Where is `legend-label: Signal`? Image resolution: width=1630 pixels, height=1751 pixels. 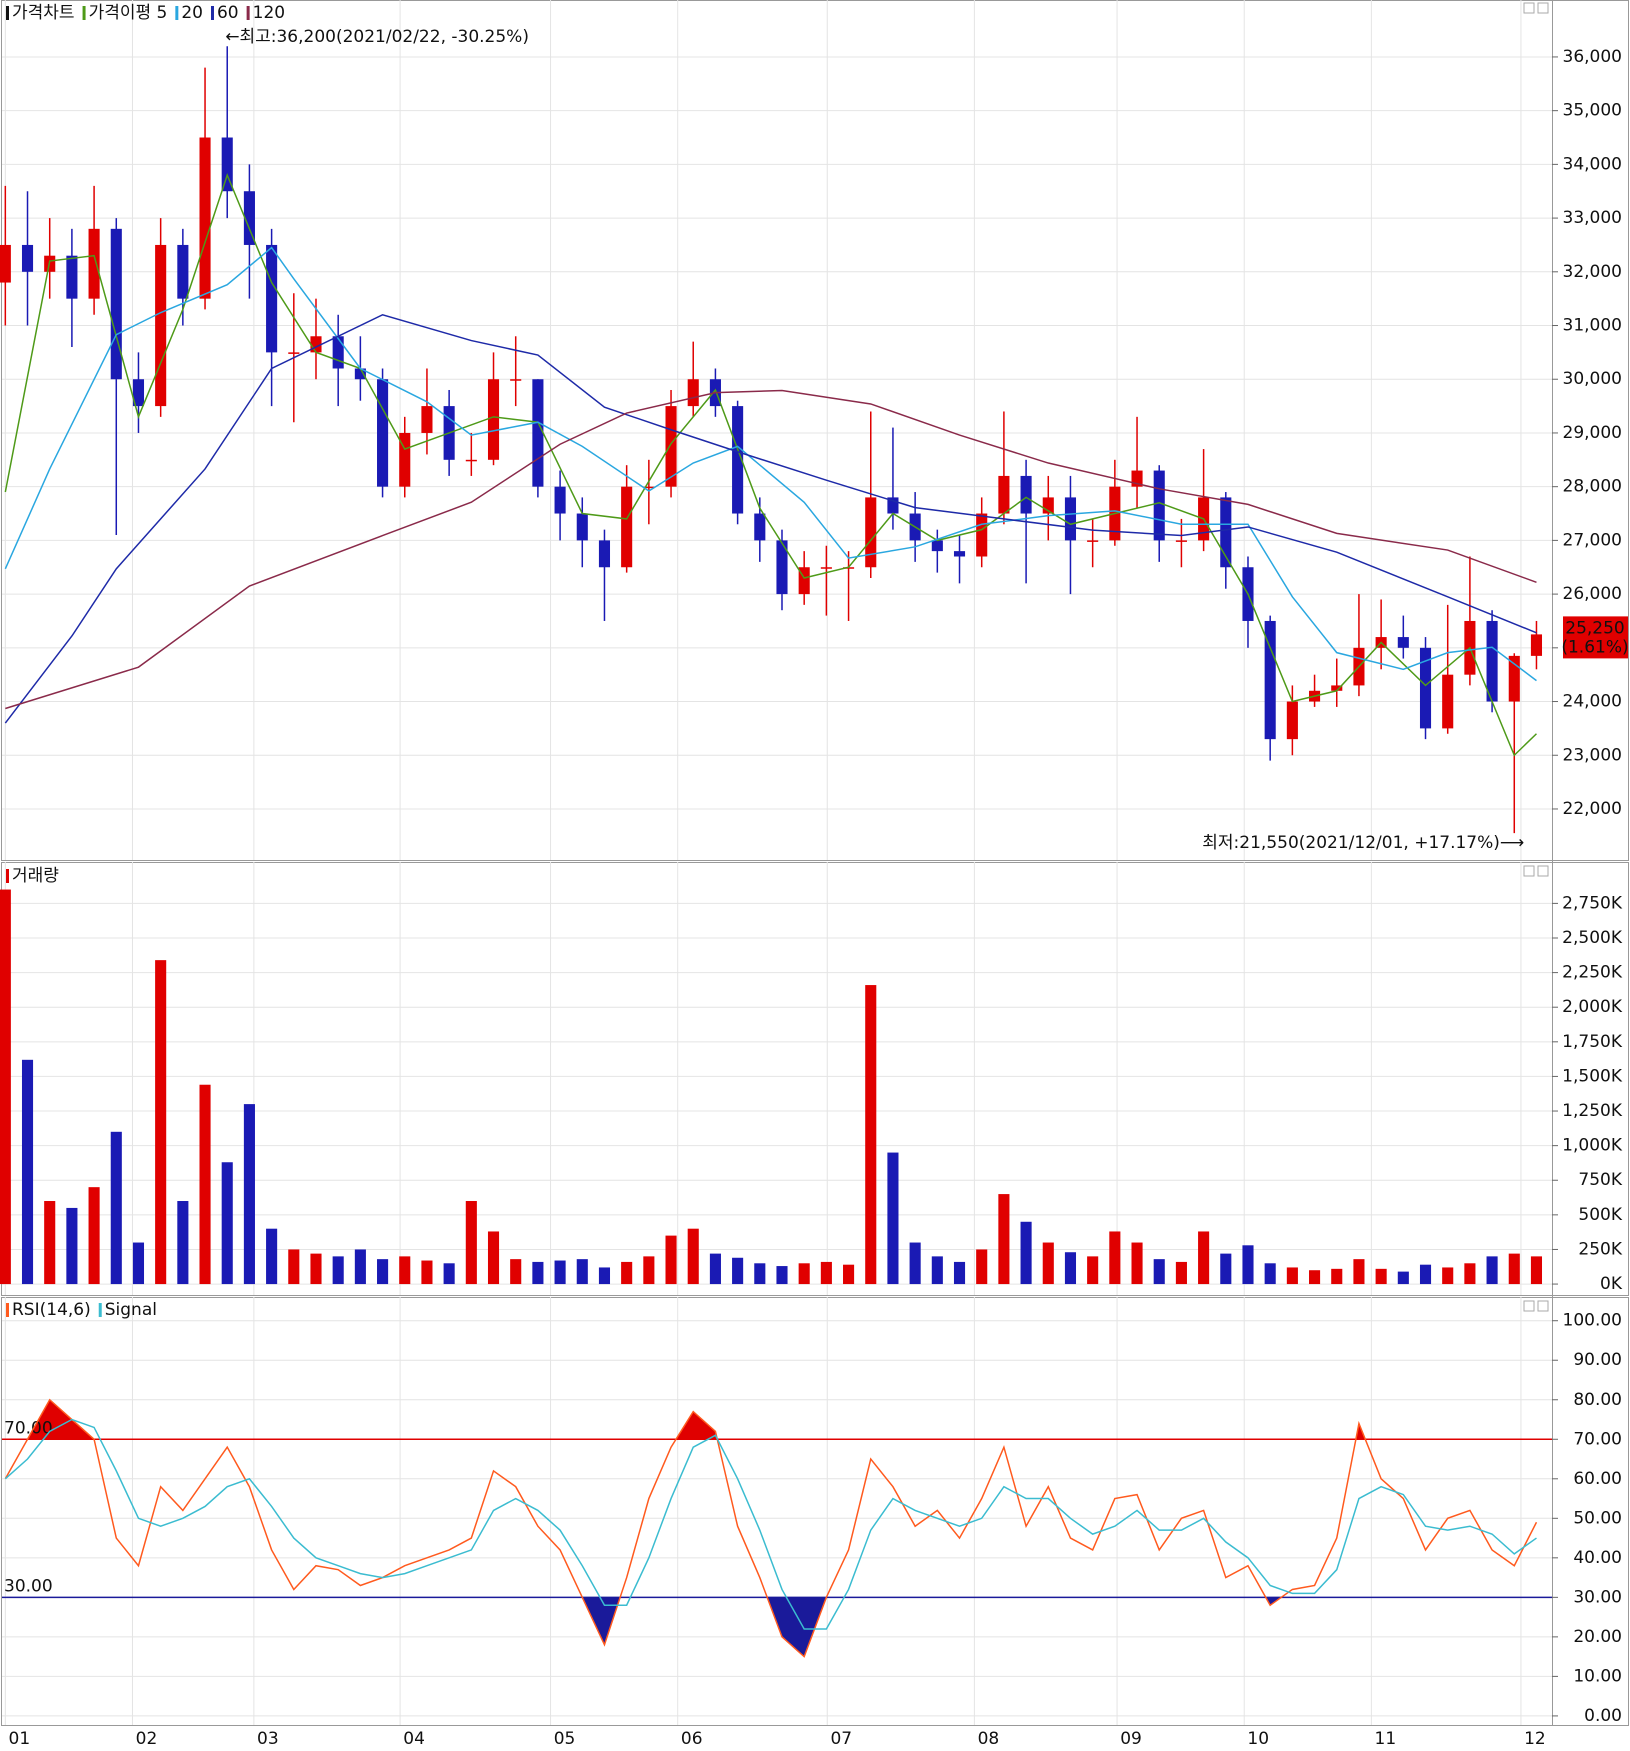 legend-label: Signal is located at coordinates (131, 1310).